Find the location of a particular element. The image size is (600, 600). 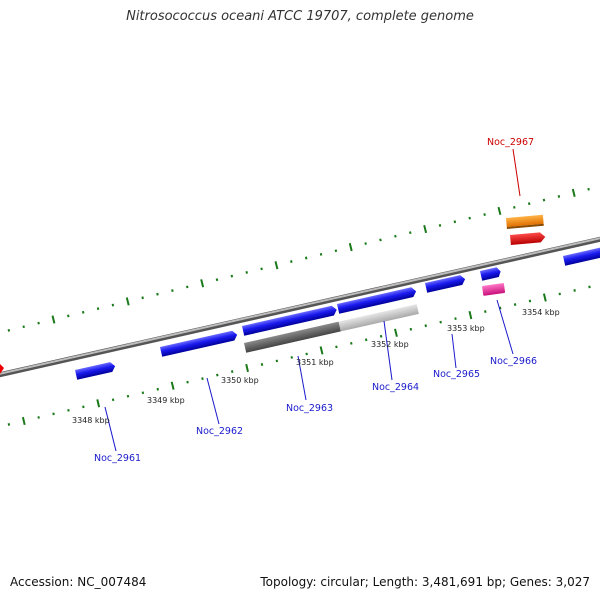

gene-right-edge is located at coordinates (581, 255).